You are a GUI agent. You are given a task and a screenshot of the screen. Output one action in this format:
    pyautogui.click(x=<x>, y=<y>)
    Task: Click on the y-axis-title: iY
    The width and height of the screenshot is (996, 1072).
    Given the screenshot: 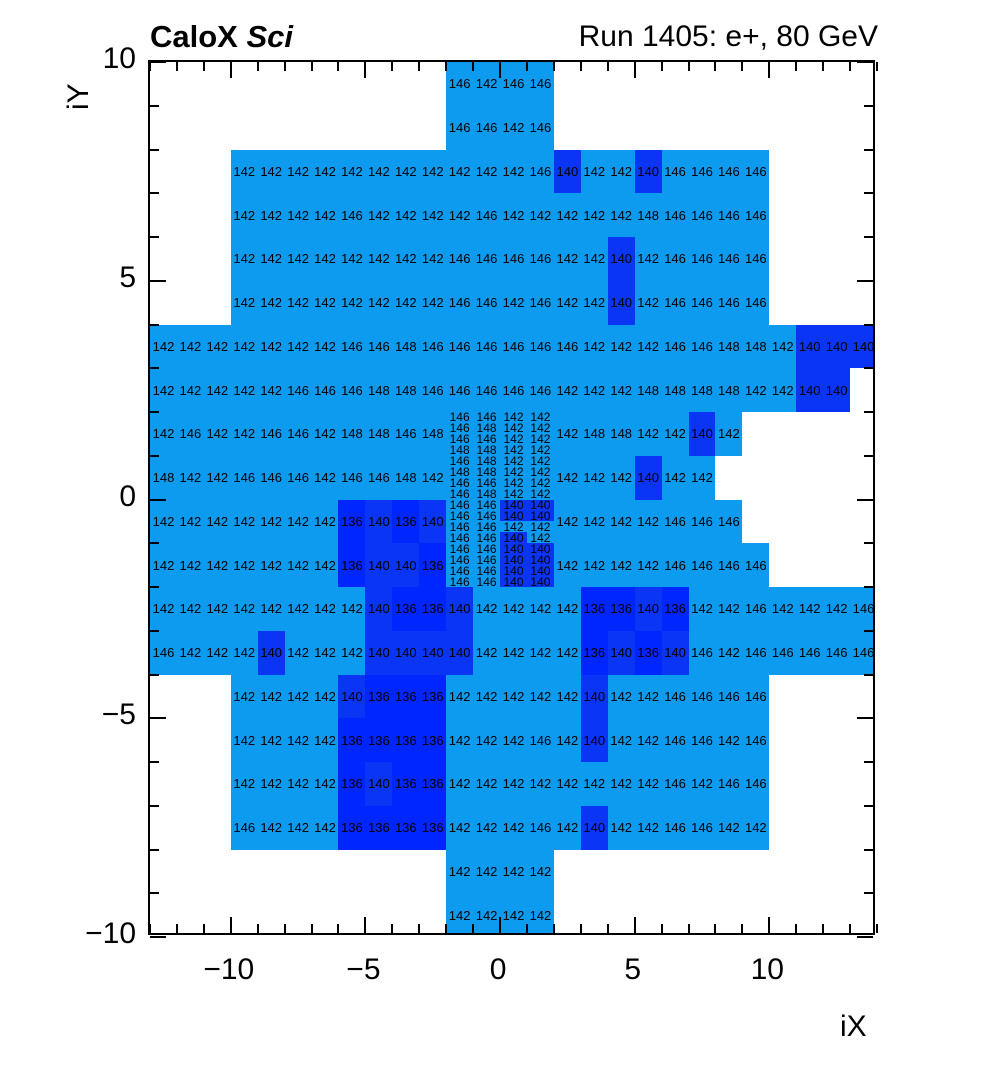 What is the action you would take?
    pyautogui.click(x=78, y=96)
    